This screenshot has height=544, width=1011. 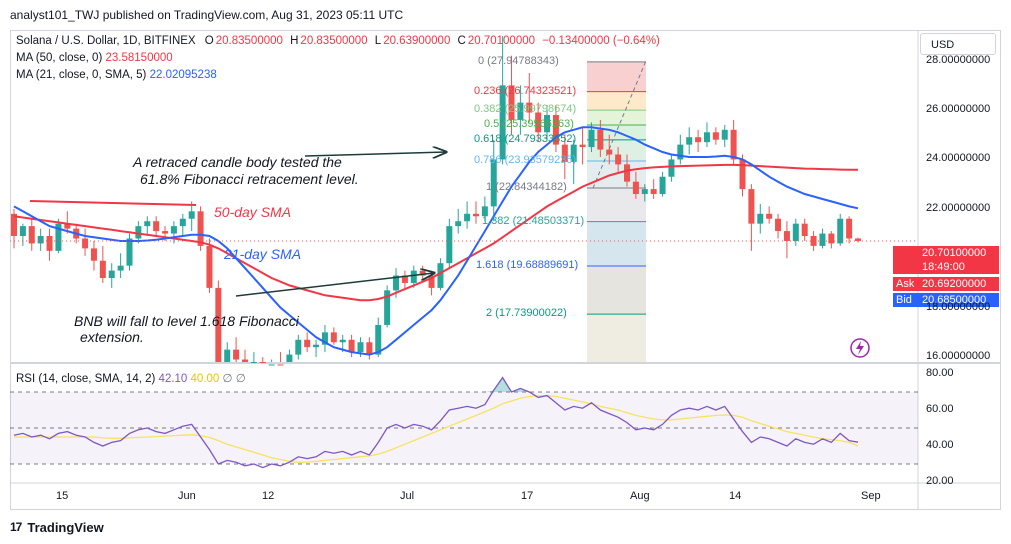 What do you see at coordinates (954, 253) in the screenshot?
I see `last-price-value: 20.70100000` at bounding box center [954, 253].